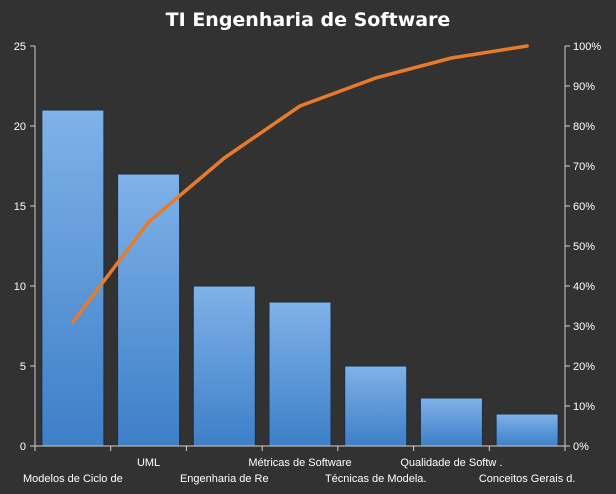  I want to click on y-right-tick-label: 10%, so click(584, 407).